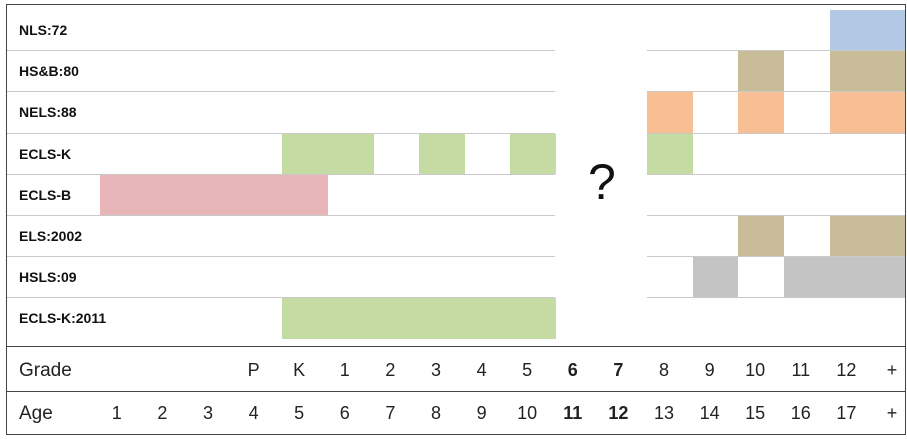  What do you see at coordinates (709, 370) in the screenshot?
I see `grade-tick: 9` at bounding box center [709, 370].